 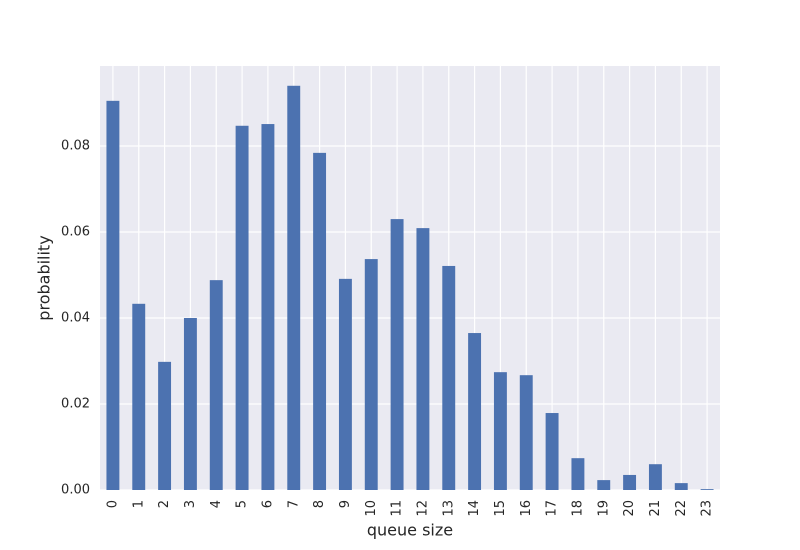 What do you see at coordinates (410, 530) in the screenshot?
I see `x-axis-label: queue size` at bounding box center [410, 530].